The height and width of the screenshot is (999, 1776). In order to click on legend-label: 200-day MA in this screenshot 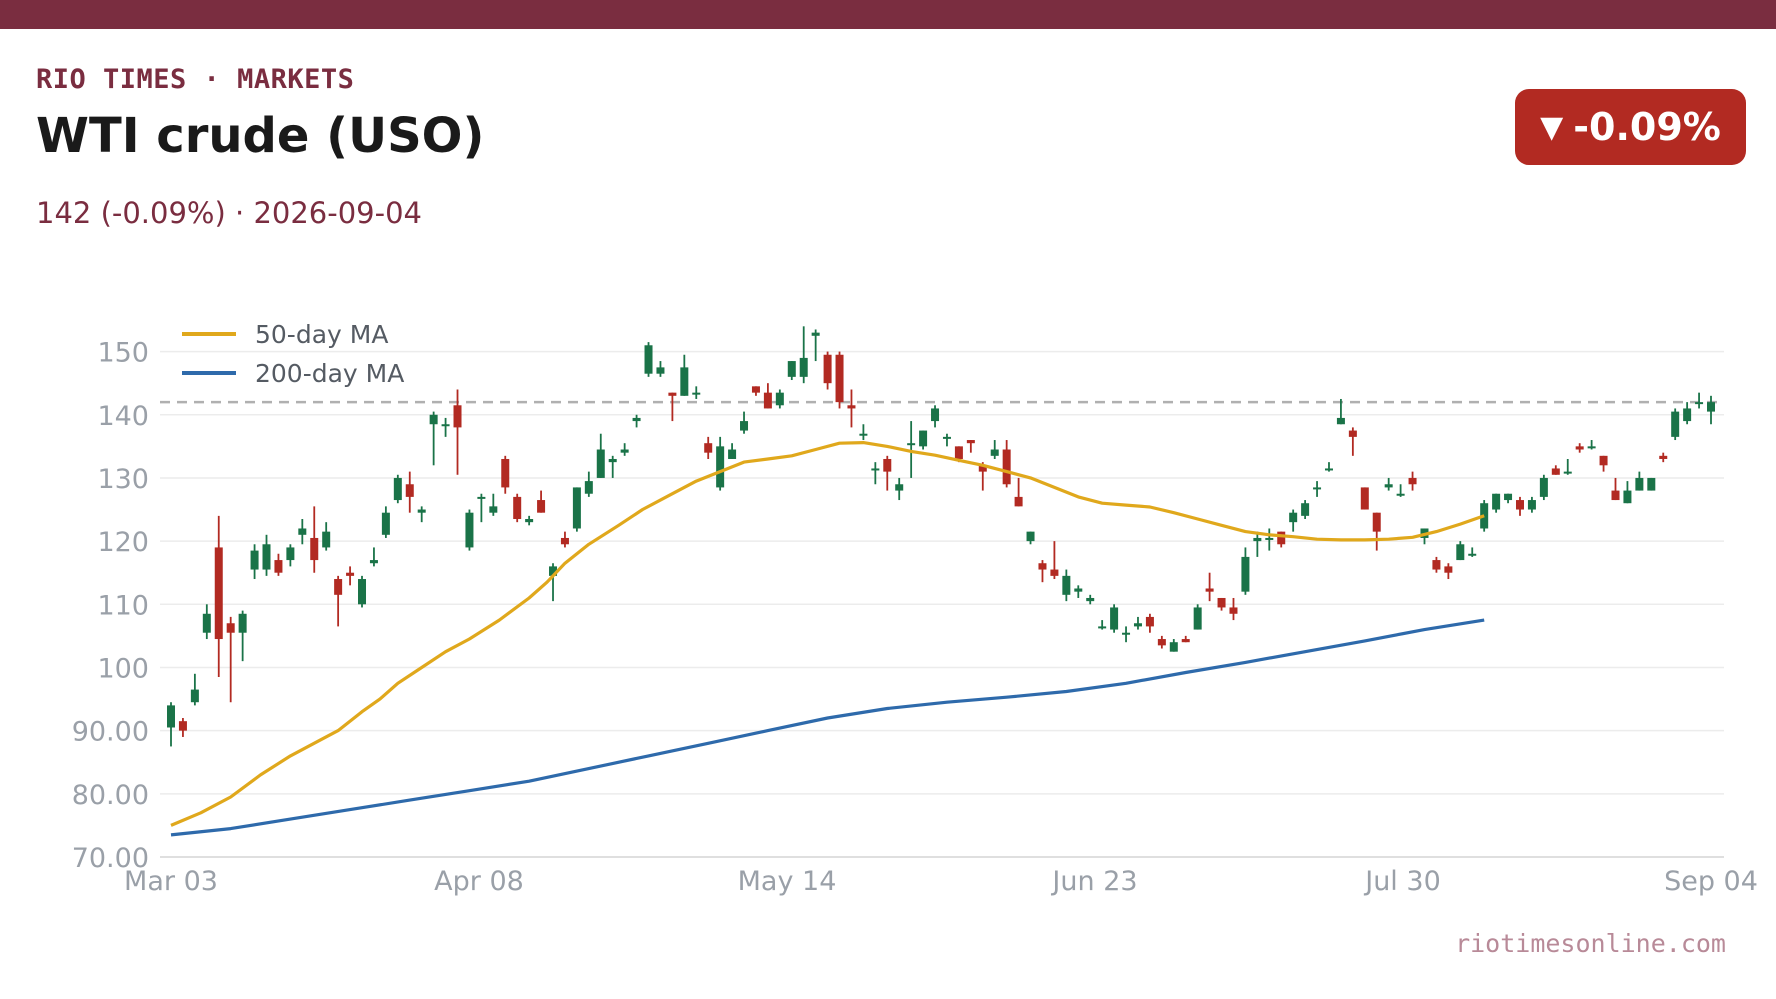, I will do `click(329, 373)`.